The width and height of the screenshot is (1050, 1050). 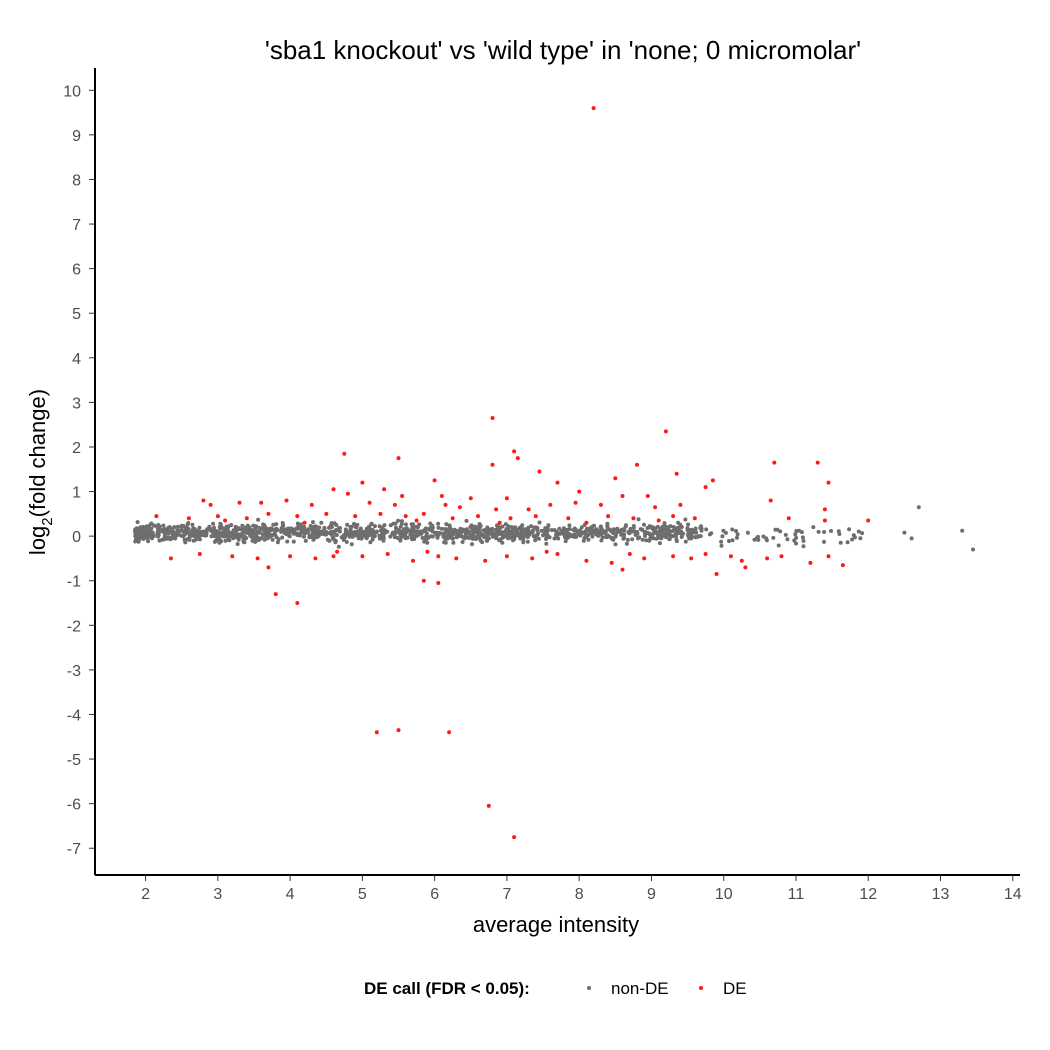 I want to click on x-tick-label: 7, so click(x=506, y=894).